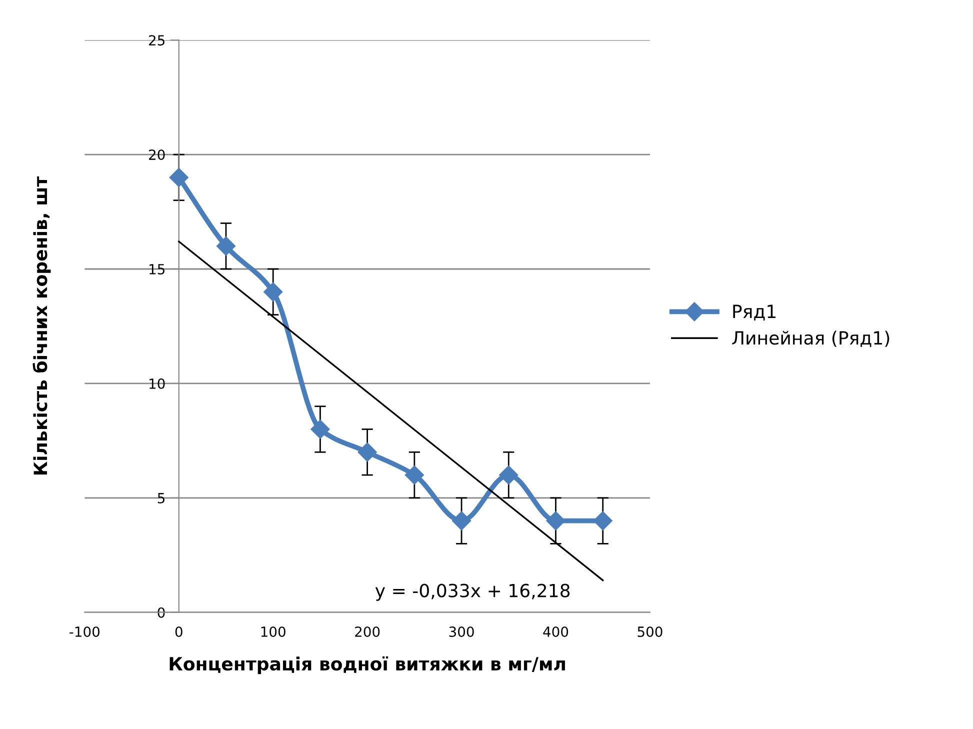  I want to click on y-tick-label: 0, so click(161, 612).